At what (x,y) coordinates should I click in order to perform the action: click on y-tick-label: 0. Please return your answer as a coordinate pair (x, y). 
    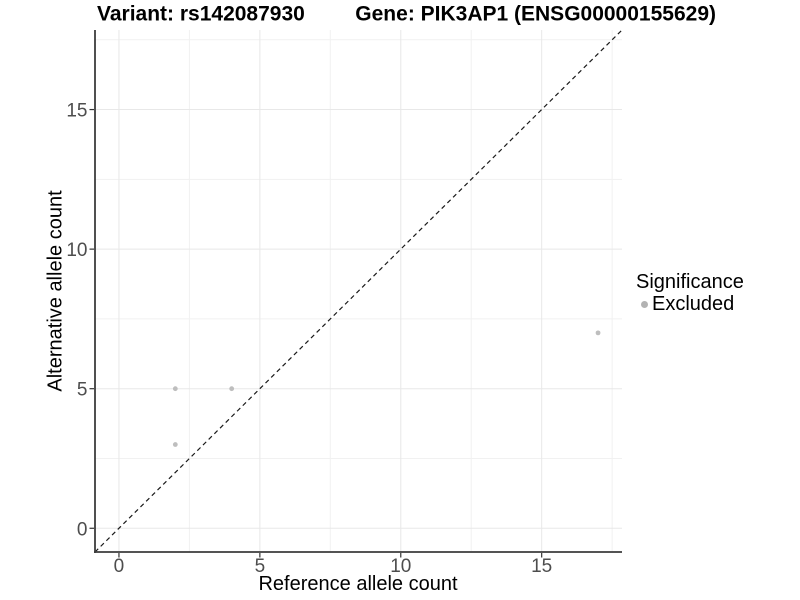
    Looking at the image, I should click on (82, 529).